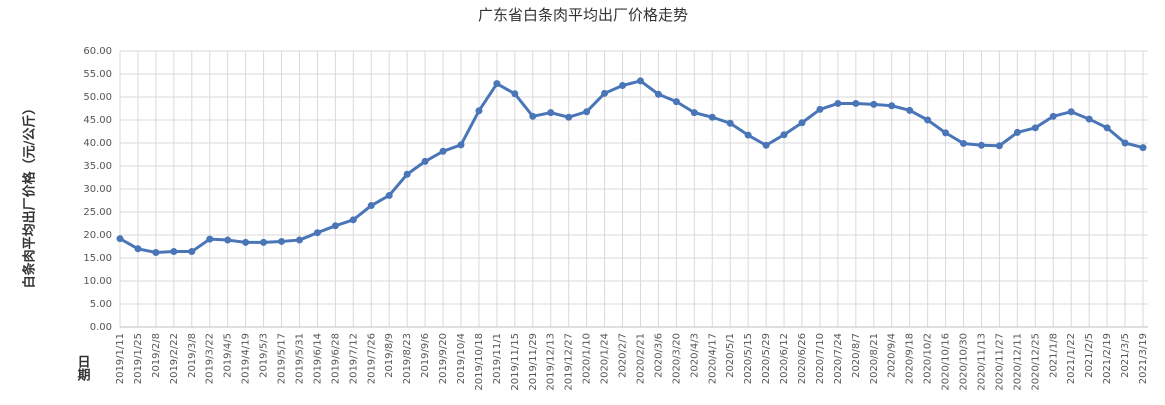 This screenshot has height=405, width=1165. I want to click on x-tick-label: 2020/5/15, so click(748, 358).